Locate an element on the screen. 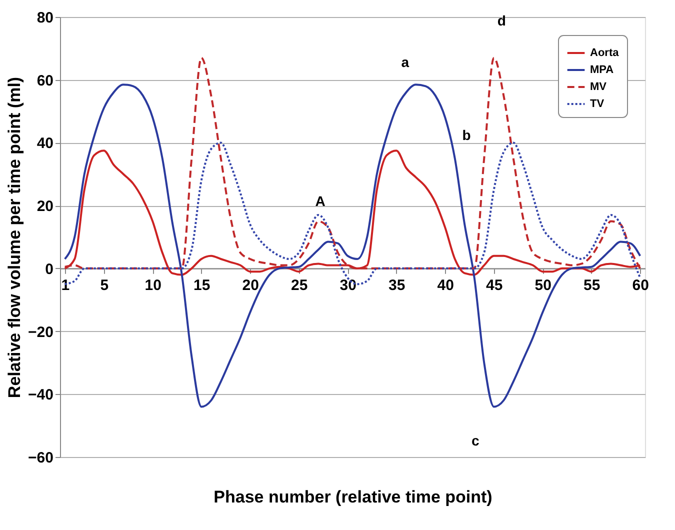 The height and width of the screenshot is (530, 675). y-tick-label: 40 is located at coordinates (45, 143).